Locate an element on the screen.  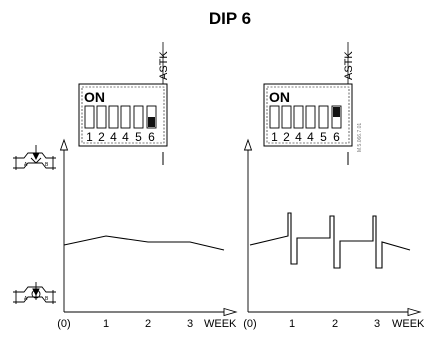
right-dip-label-5: 5 is located at coordinates (323, 137).